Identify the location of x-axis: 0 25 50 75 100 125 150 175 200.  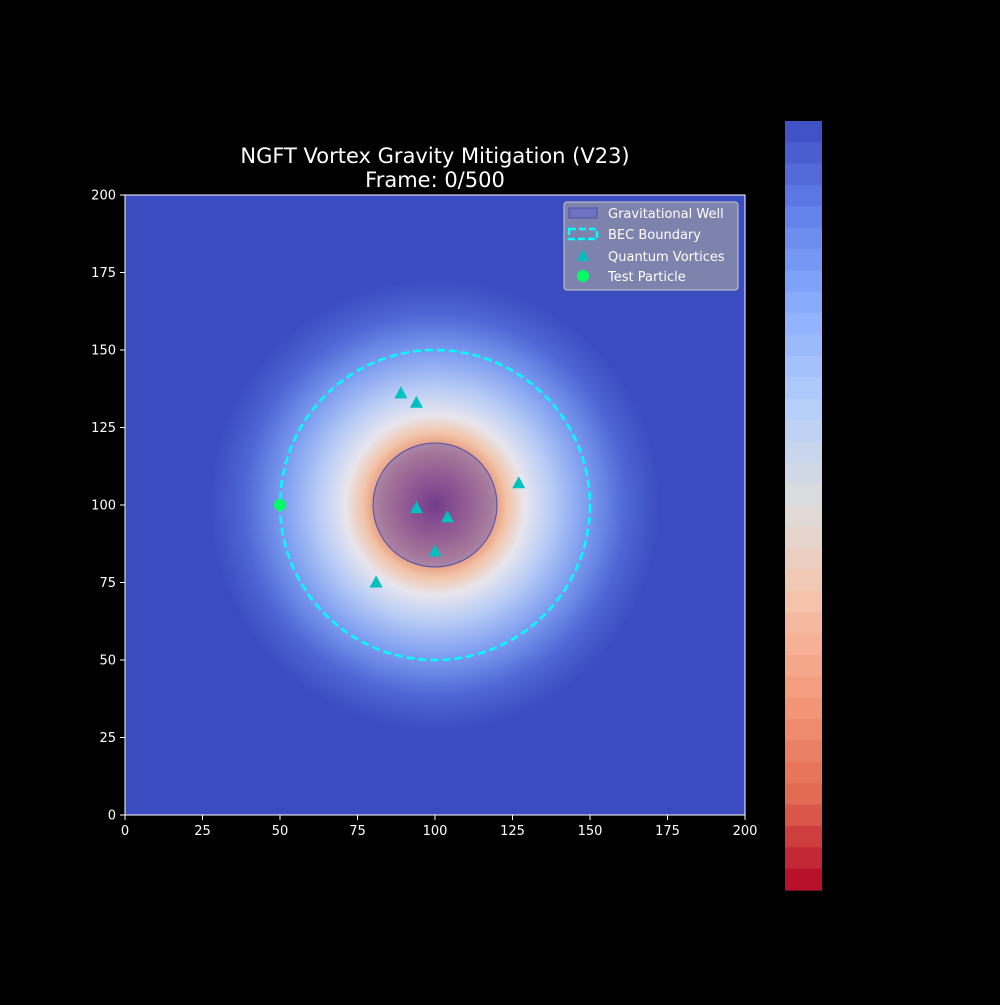
(439, 827).